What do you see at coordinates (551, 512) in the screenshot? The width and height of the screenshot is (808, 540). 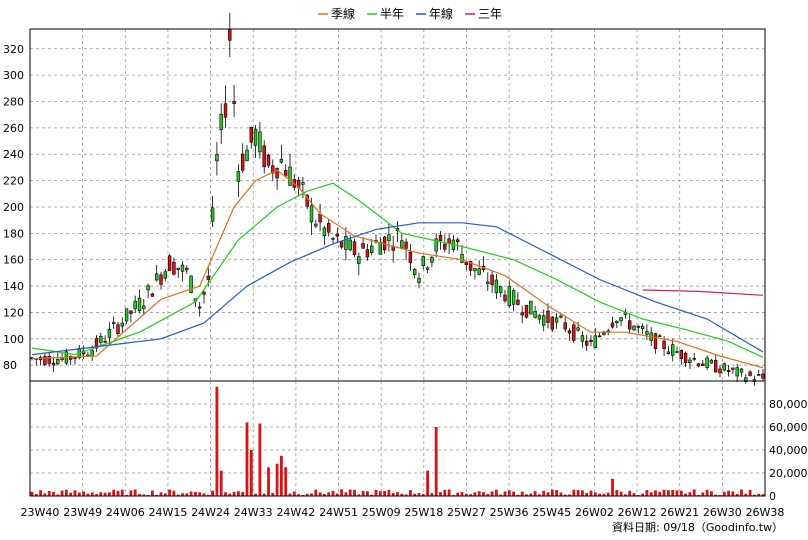 I see `x-tick-label: 25W45` at bounding box center [551, 512].